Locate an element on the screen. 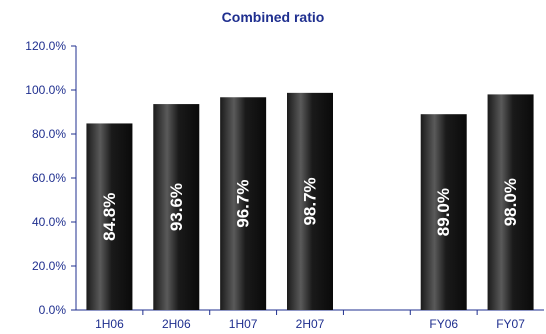 The image size is (546, 334). data-label: 96.7% is located at coordinates (243, 204).